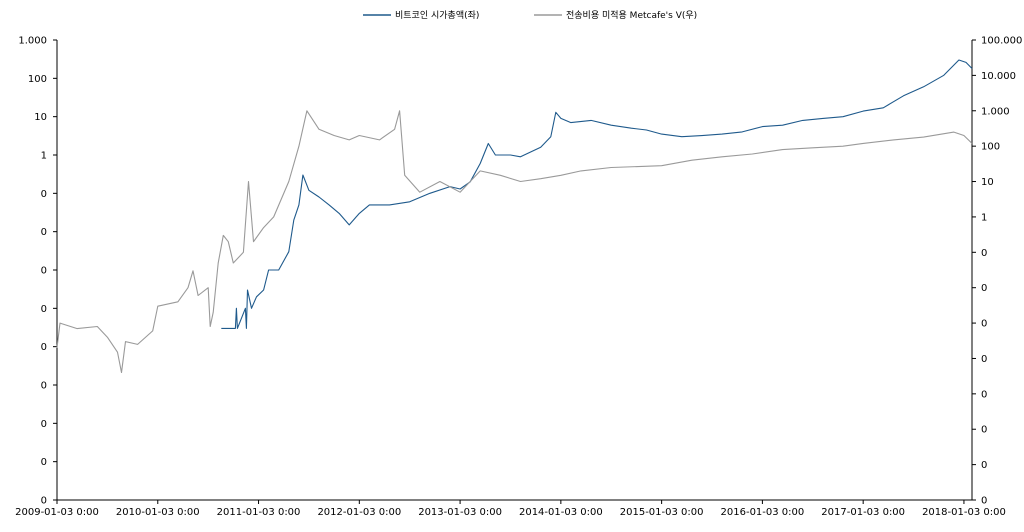  I want to click on legend-label-0: 비트코인 시가총액(좌), so click(437, 15).